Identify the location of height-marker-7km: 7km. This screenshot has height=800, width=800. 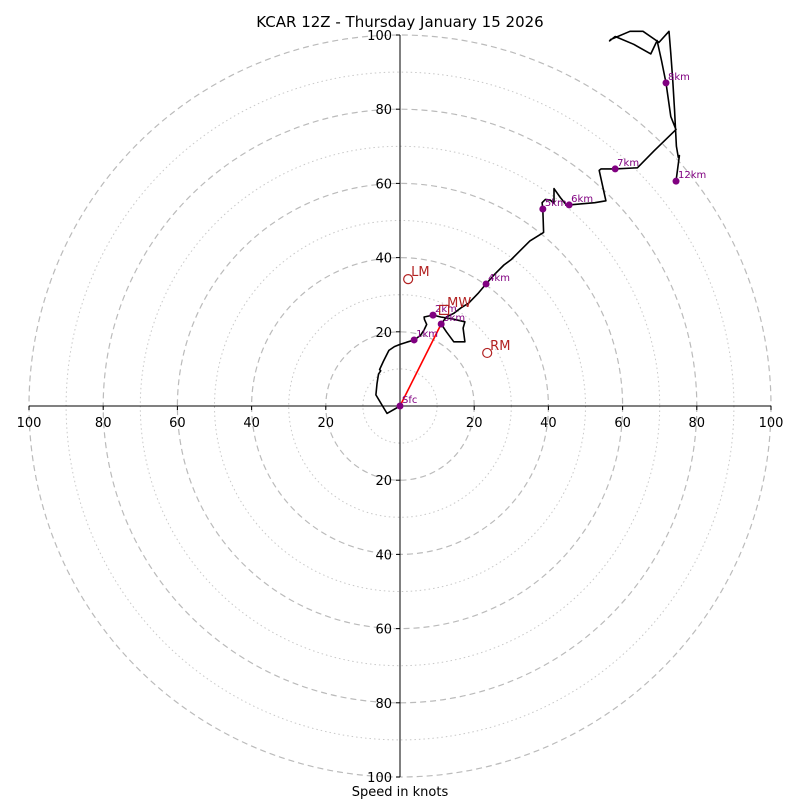
(625, 165).